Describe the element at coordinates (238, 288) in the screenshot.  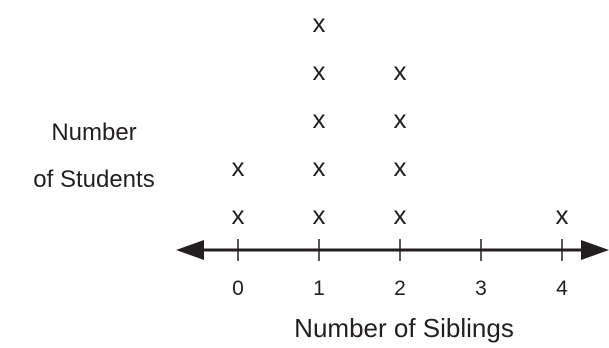
I see `x-tick-label: 0` at that location.